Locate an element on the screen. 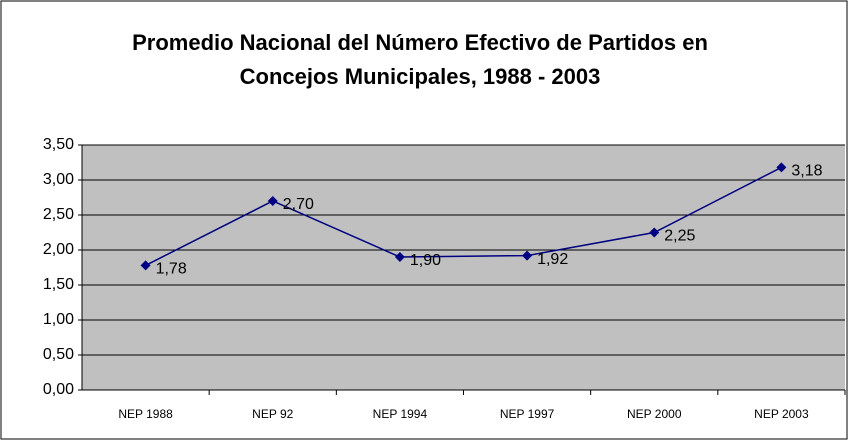  y-tick-label: 0,50 is located at coordinates (58, 354).